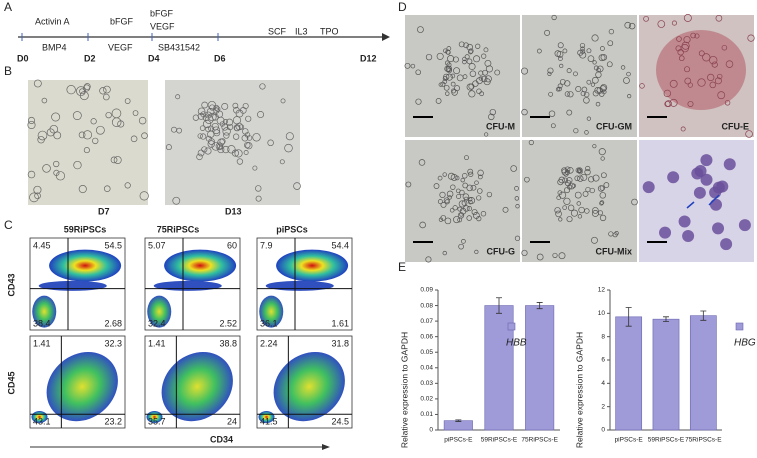  I want to click on quadrant-value: 32.3, so click(113, 343).